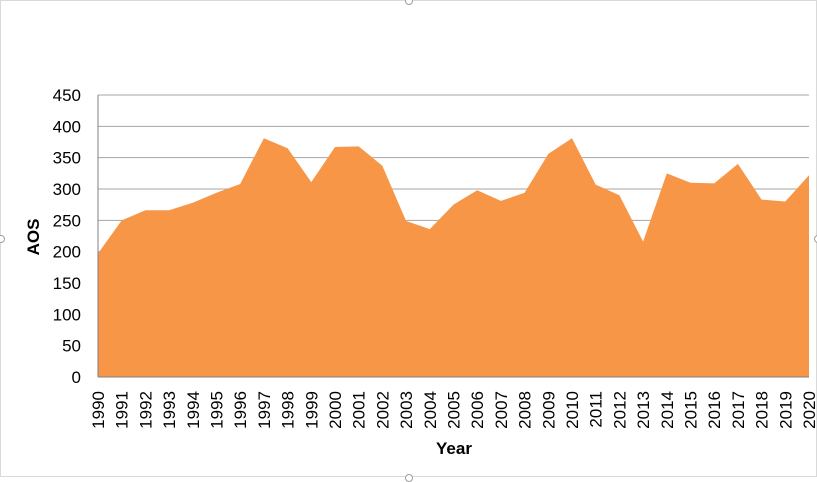  What do you see at coordinates (454, 448) in the screenshot?
I see `x-axis-title: Year` at bounding box center [454, 448].